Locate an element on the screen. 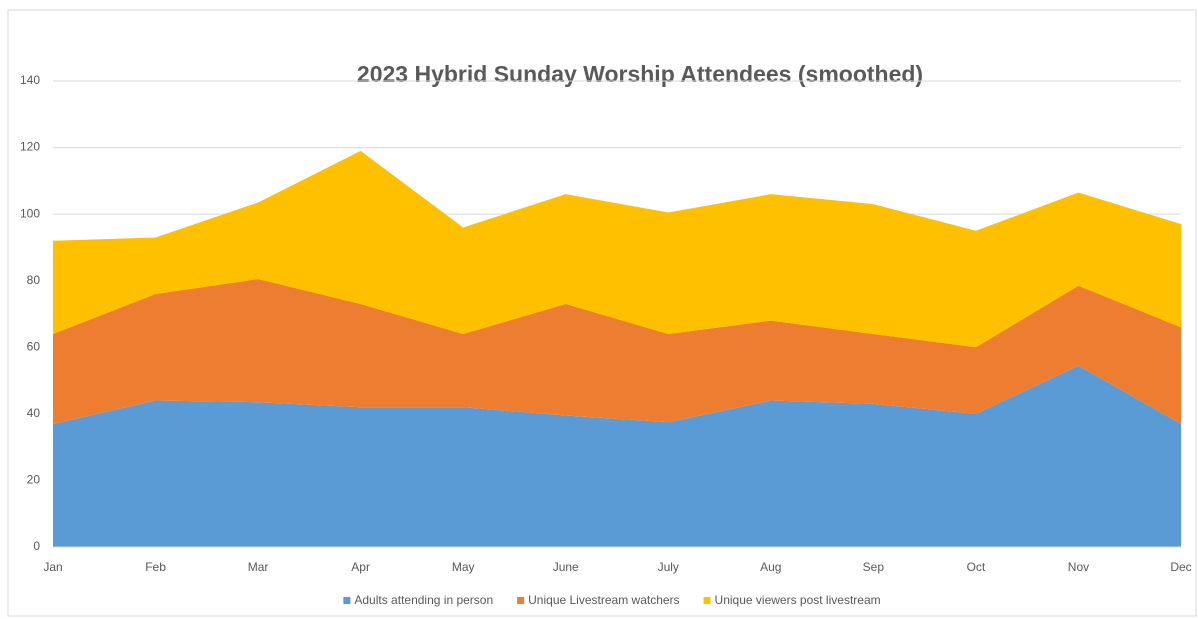  x-tick-label: Oct is located at coordinates (976, 567).